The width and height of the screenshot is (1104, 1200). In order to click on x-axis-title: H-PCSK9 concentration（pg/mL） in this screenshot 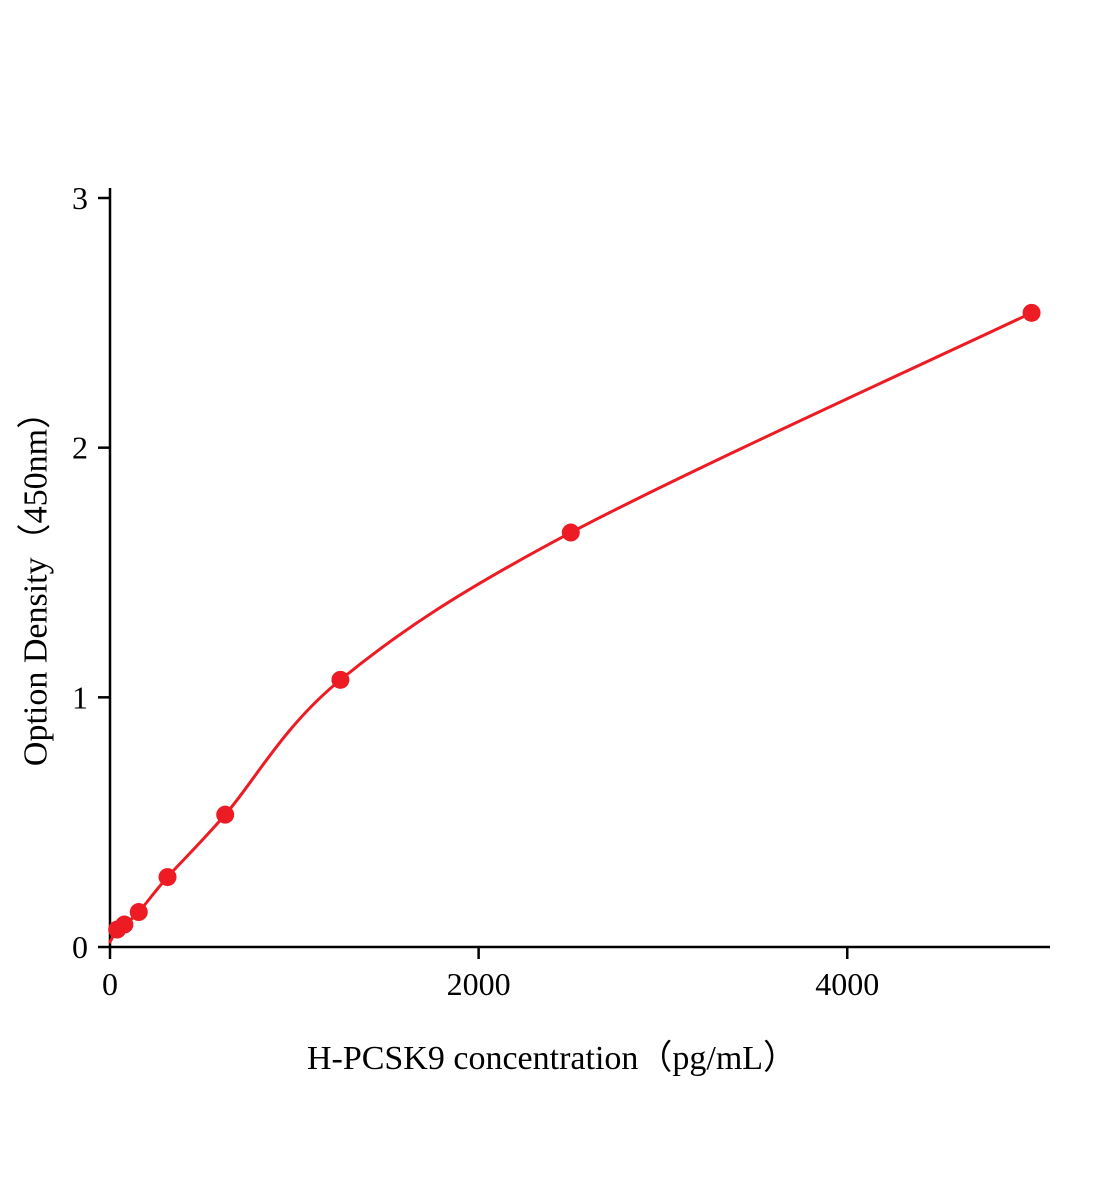, I will do `click(552, 1058)`.